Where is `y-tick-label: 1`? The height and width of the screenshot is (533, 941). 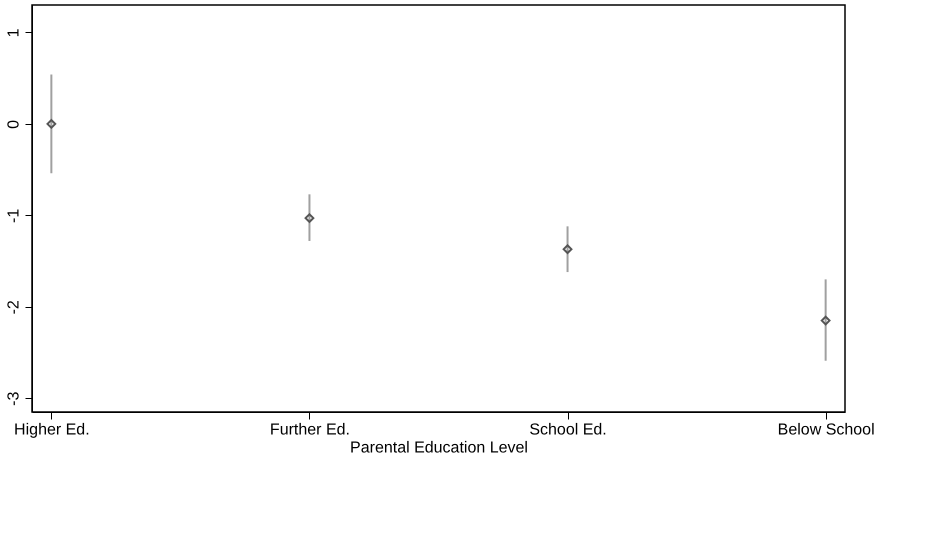
y-tick-label: 1 is located at coordinates (14, 33).